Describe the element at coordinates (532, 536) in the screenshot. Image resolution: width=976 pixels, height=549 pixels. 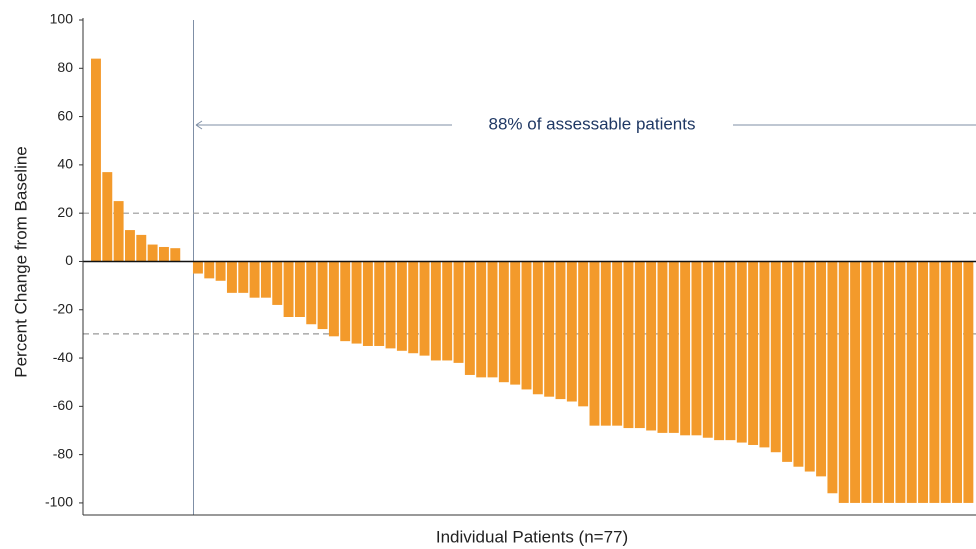
I see `x-axis-label: Individual Patients (n=77)` at that location.